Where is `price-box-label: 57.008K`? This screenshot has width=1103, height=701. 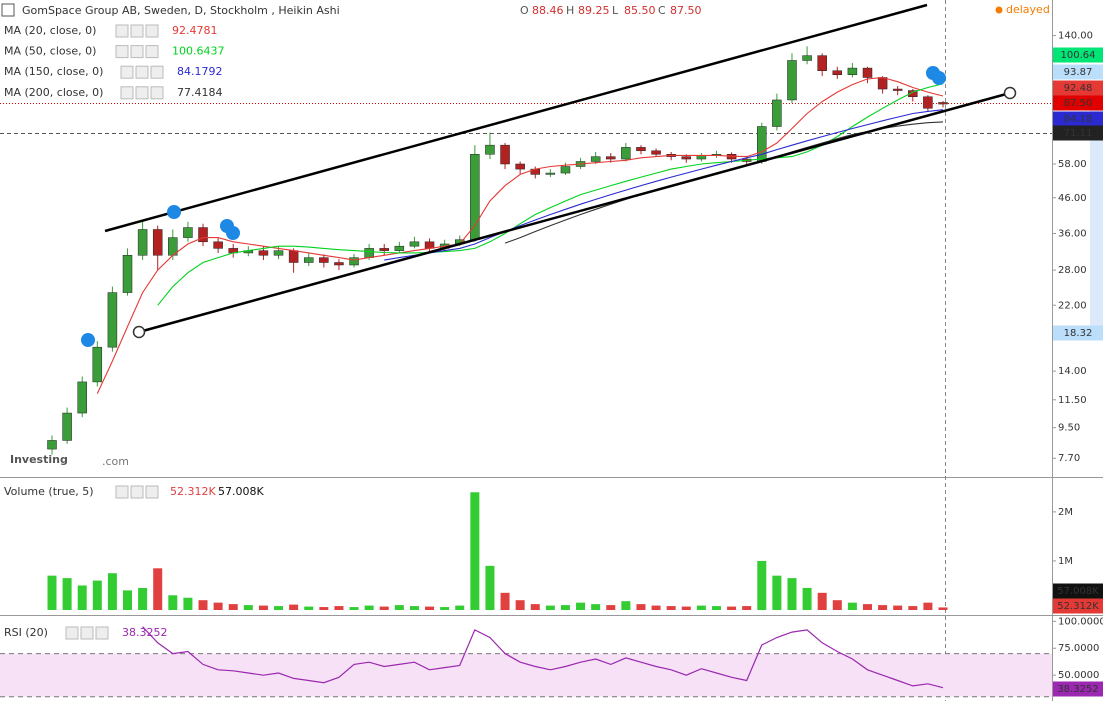 price-box-label: 57.008K is located at coordinates (1078, 591).